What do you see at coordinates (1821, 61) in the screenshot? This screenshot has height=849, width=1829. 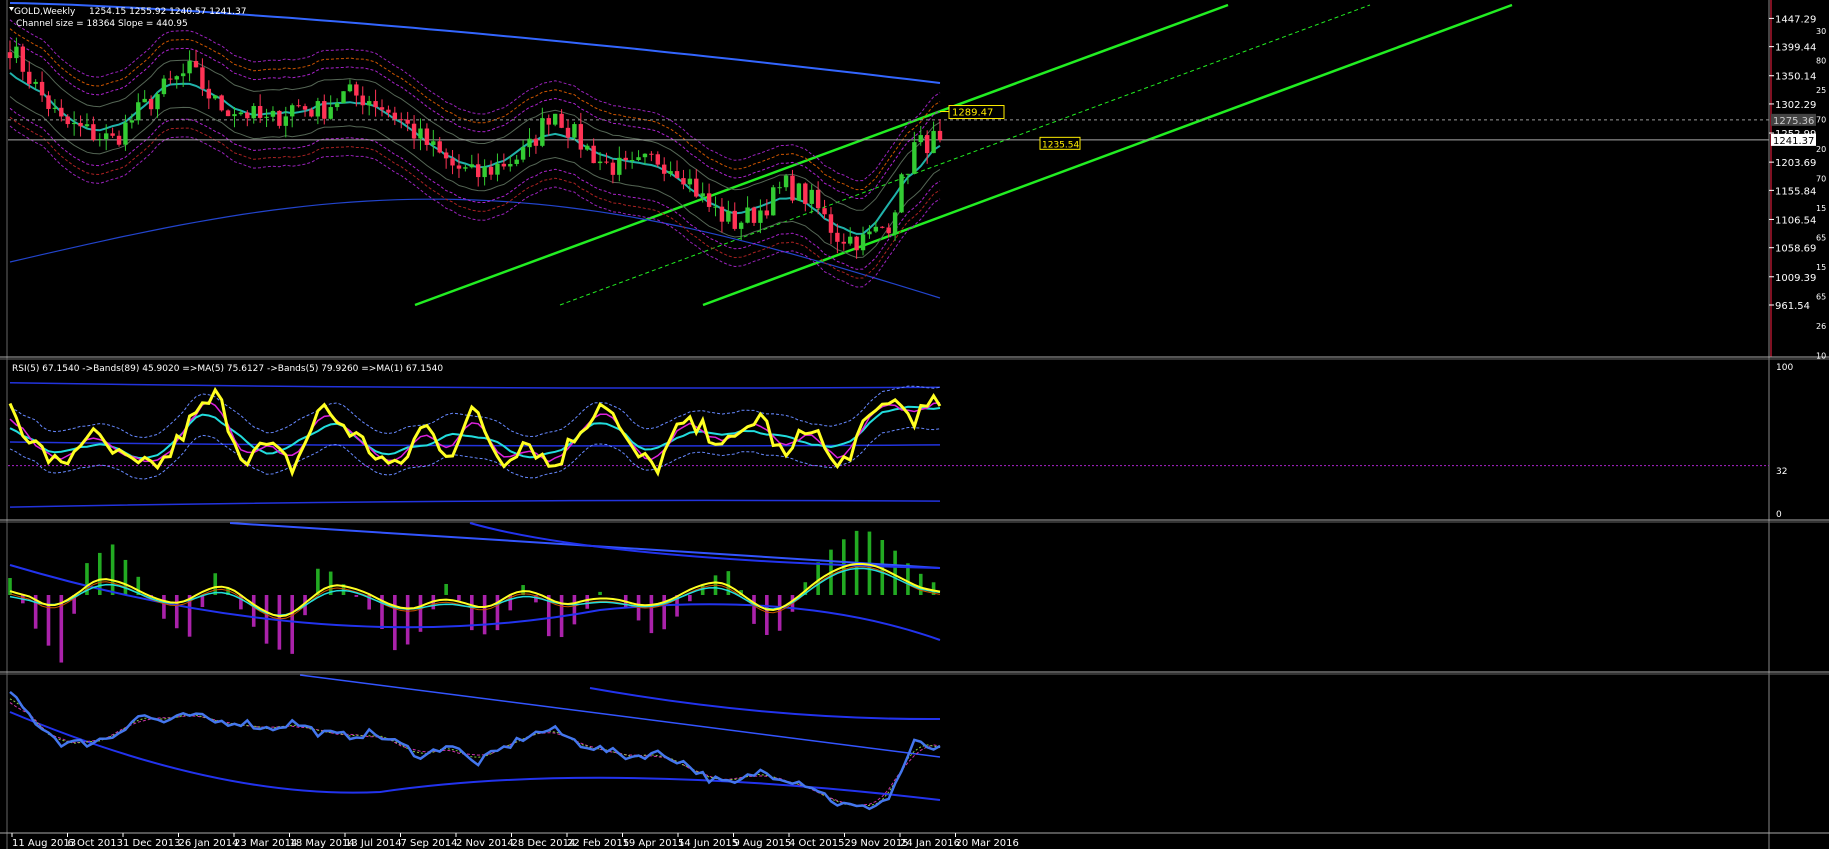 I see `right-edge-tick: 80` at bounding box center [1821, 61].